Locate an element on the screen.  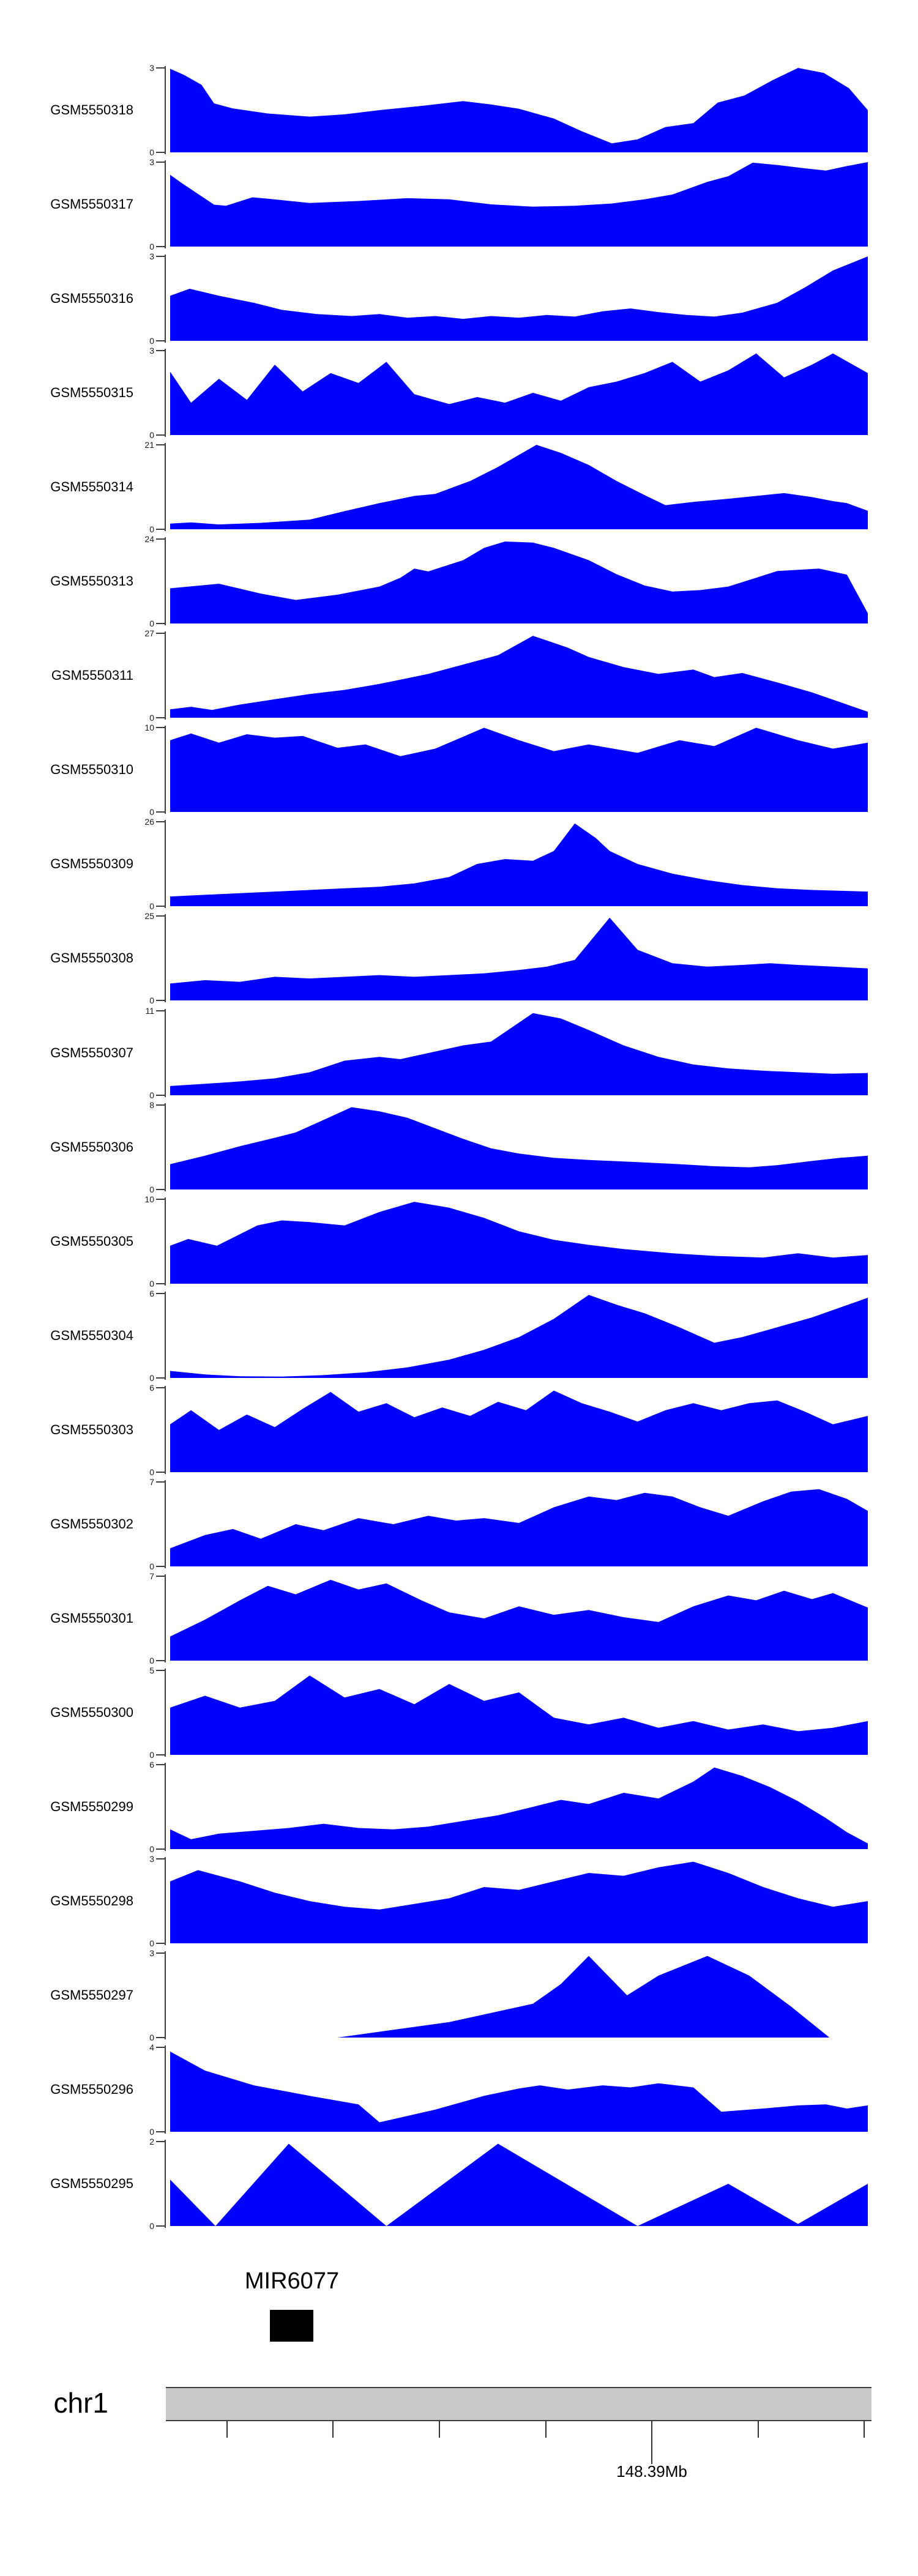
gene-body-box is located at coordinates (291, 2326).